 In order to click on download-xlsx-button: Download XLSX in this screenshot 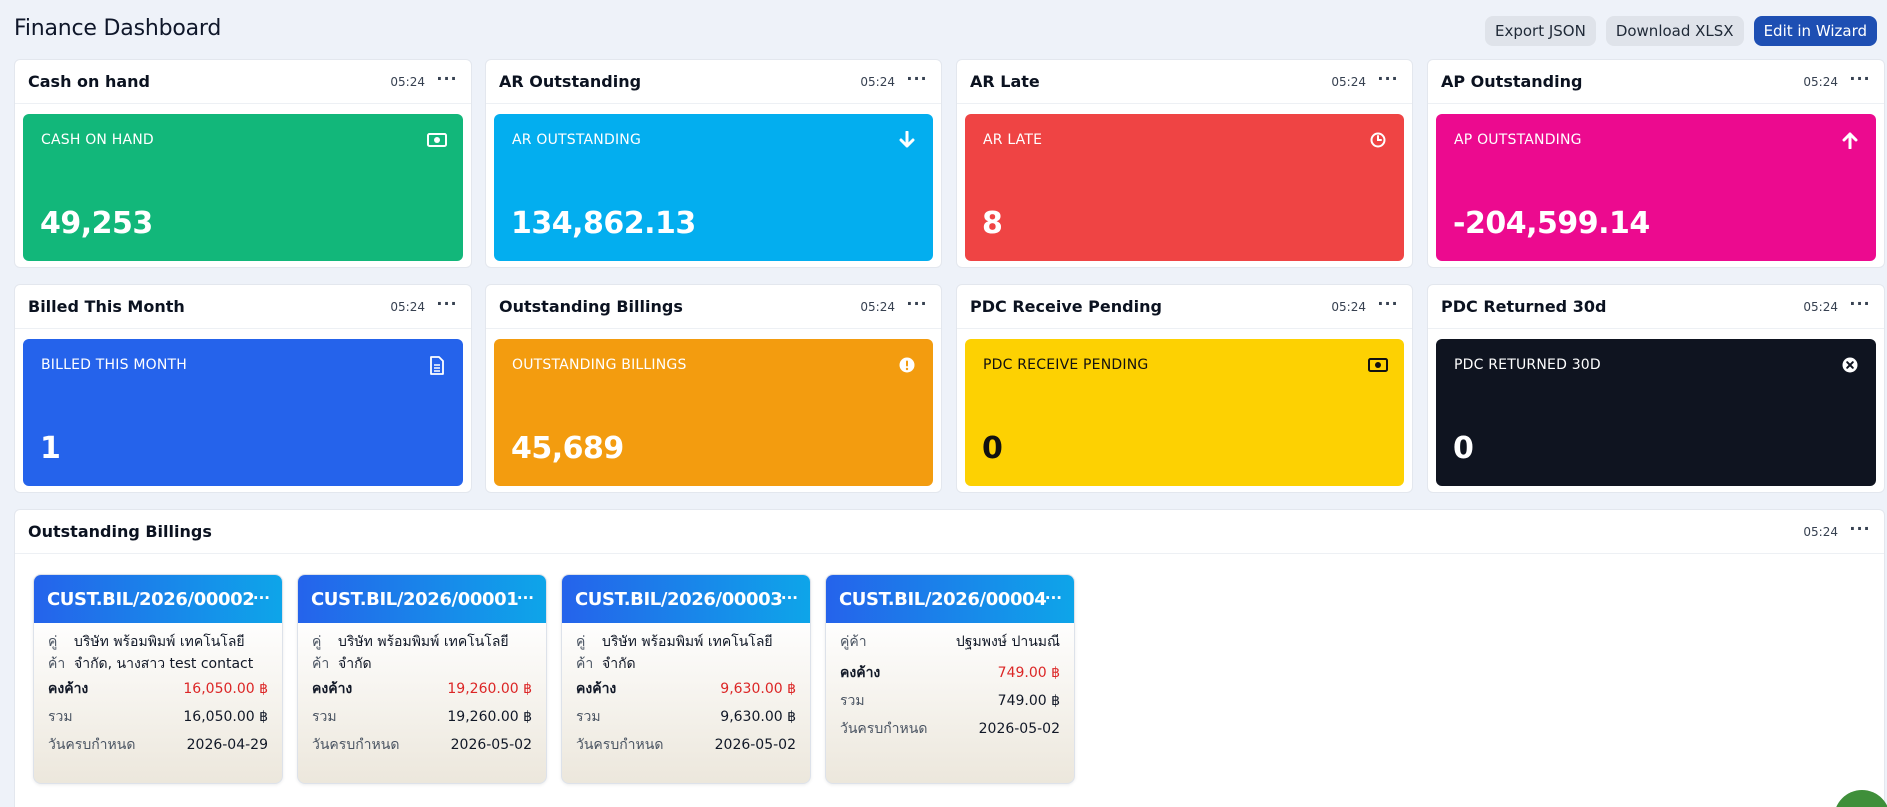, I will do `click(1674, 31)`.